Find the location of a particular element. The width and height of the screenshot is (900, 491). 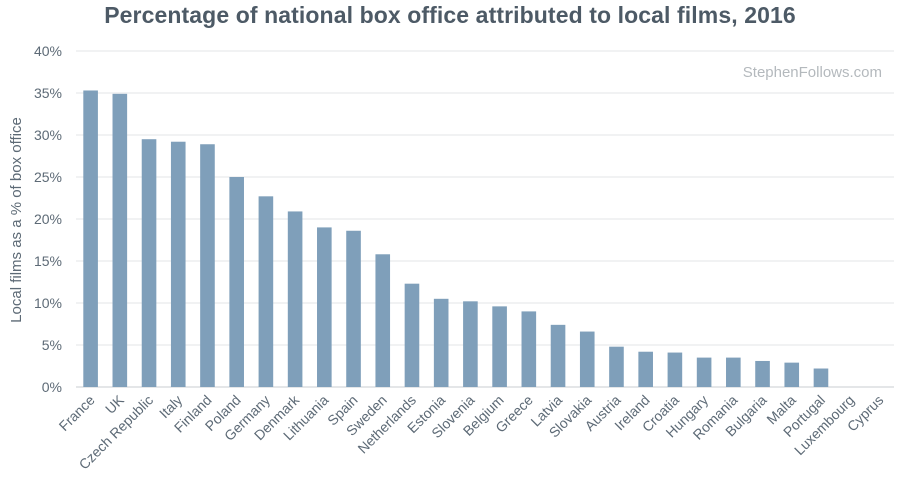

y-axis-ticks: 0% 5% 10% 15% 20% 25% 30% 35% 40% is located at coordinates (48, 219).